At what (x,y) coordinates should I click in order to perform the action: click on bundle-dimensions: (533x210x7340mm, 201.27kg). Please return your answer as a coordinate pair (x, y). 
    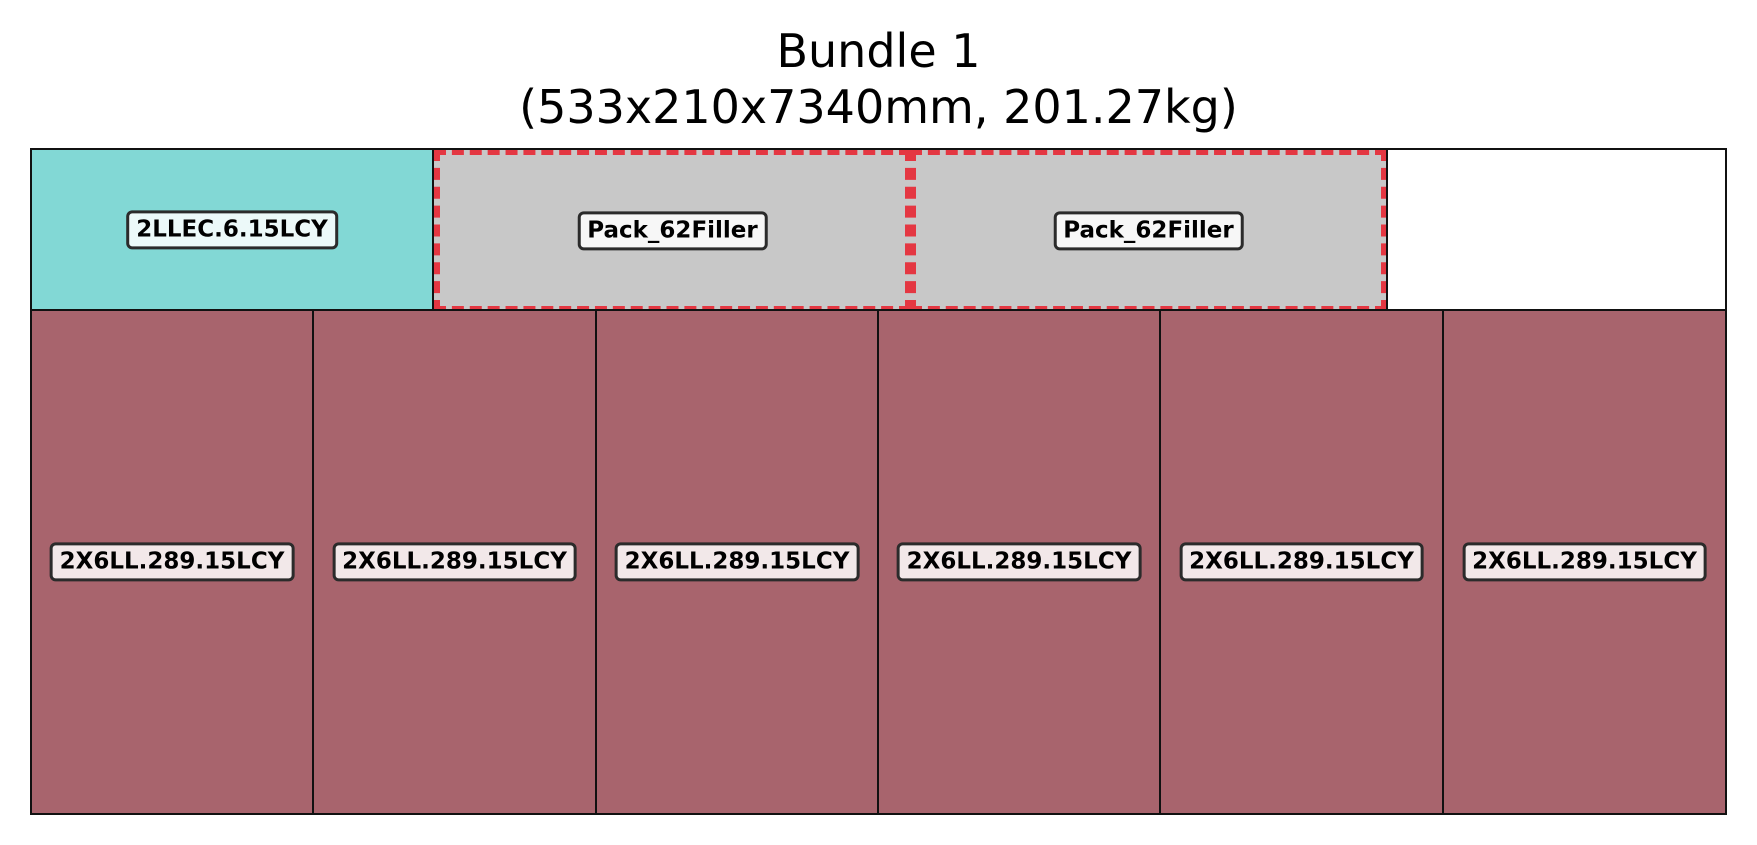
    Looking at the image, I should click on (878, 107).